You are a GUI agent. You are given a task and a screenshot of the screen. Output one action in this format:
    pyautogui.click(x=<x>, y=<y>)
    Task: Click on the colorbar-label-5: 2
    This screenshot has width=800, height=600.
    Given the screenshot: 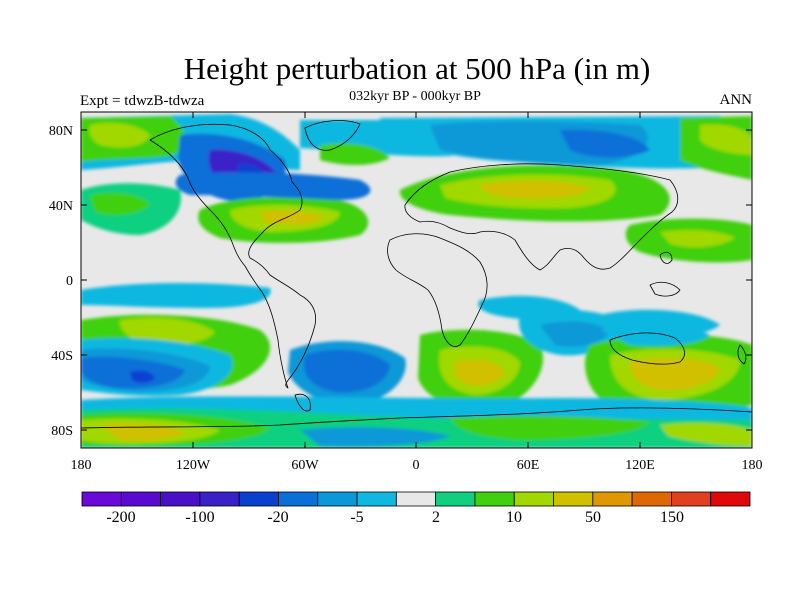 What is the action you would take?
    pyautogui.click(x=436, y=517)
    